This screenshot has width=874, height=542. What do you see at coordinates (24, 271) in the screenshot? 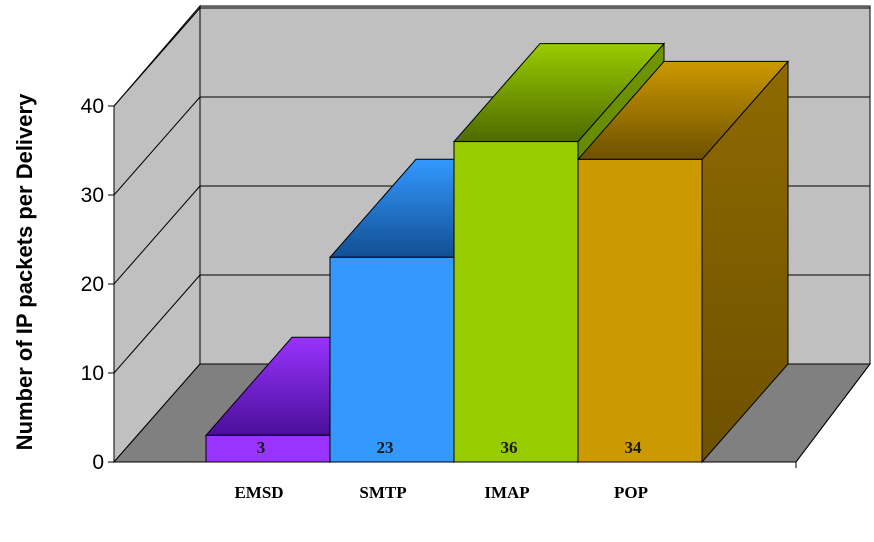
I see `y-axis-title: Number of IP packets per Delivery` at bounding box center [24, 271].